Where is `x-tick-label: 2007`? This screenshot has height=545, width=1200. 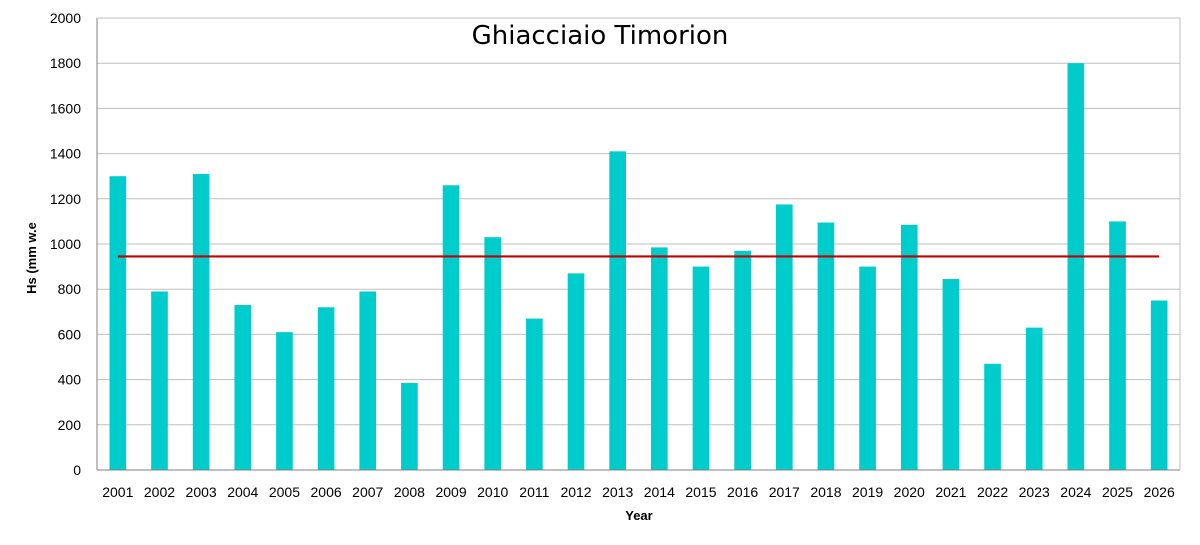 x-tick-label: 2007 is located at coordinates (367, 492).